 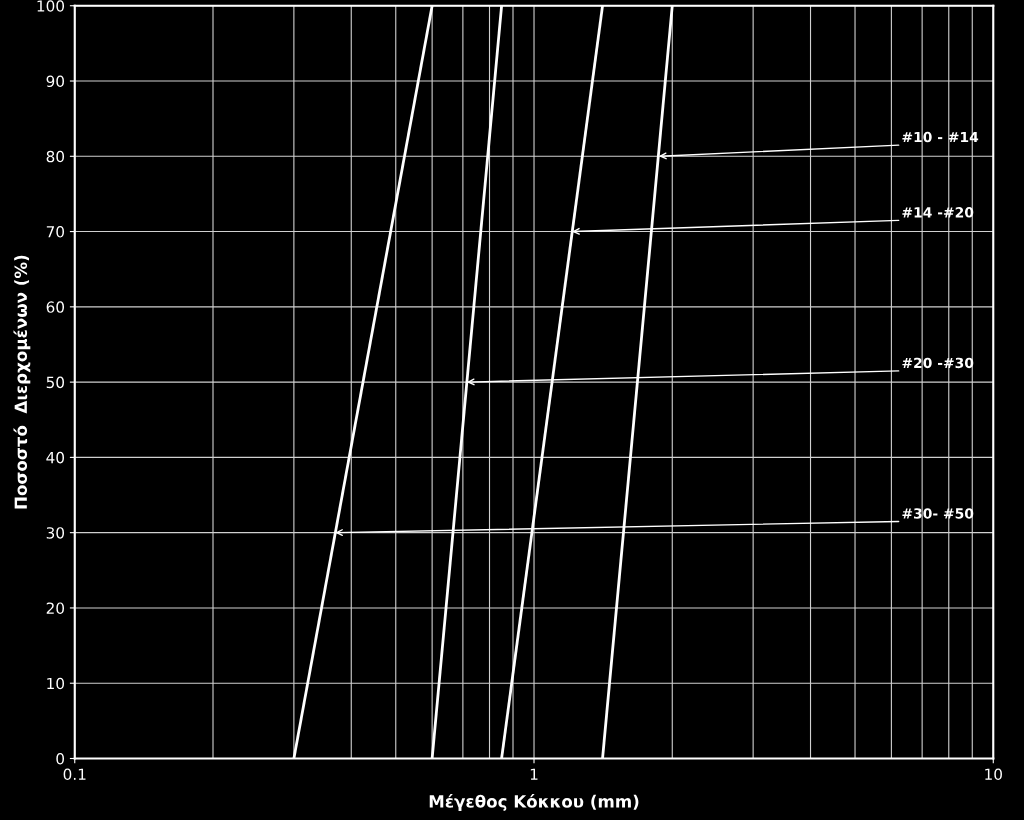 I want to click on y-axis-title: Ποσοστό Διερχομένων (%), so click(x=22, y=382).